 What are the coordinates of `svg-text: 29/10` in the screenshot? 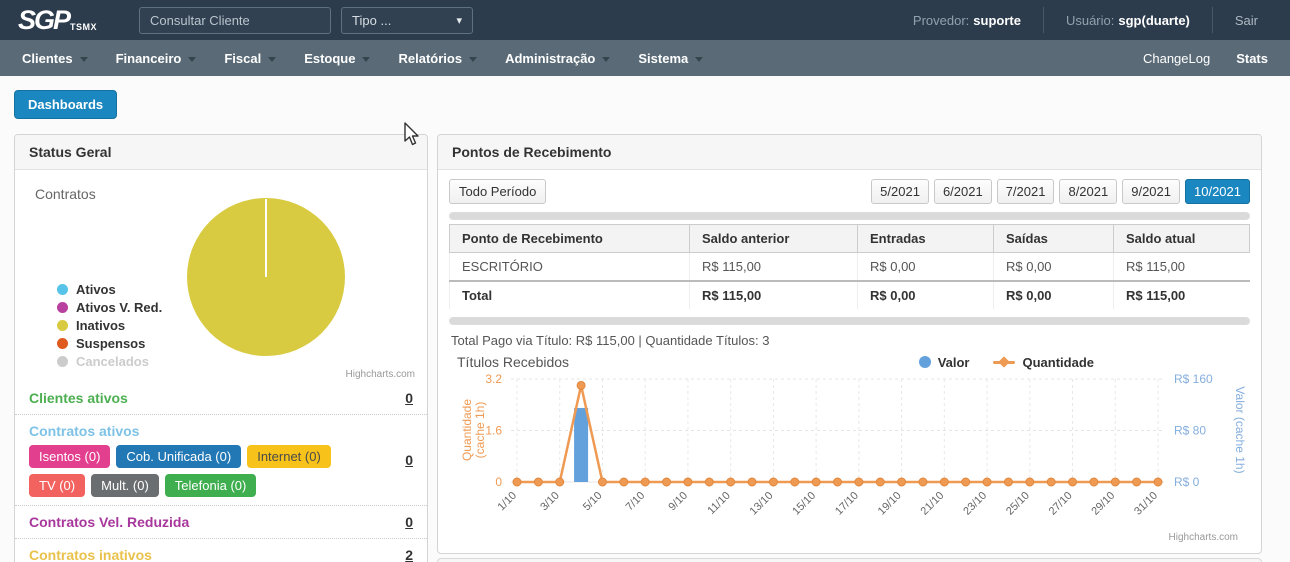 It's located at (1103, 504).